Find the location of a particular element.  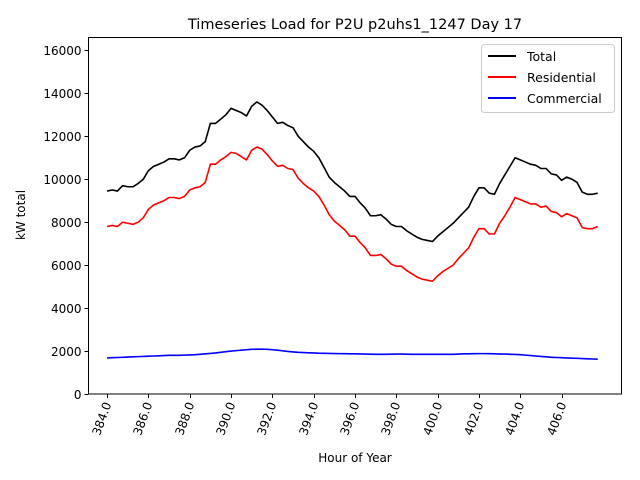

series-line-commercial is located at coordinates (352, 354).